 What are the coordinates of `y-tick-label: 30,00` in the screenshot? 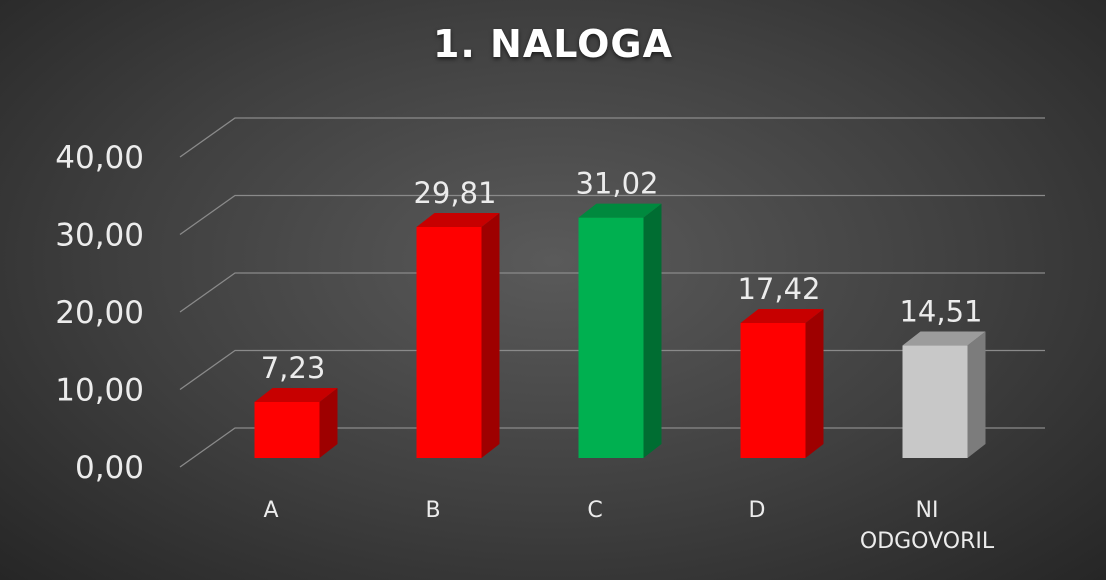 It's located at (99, 236).